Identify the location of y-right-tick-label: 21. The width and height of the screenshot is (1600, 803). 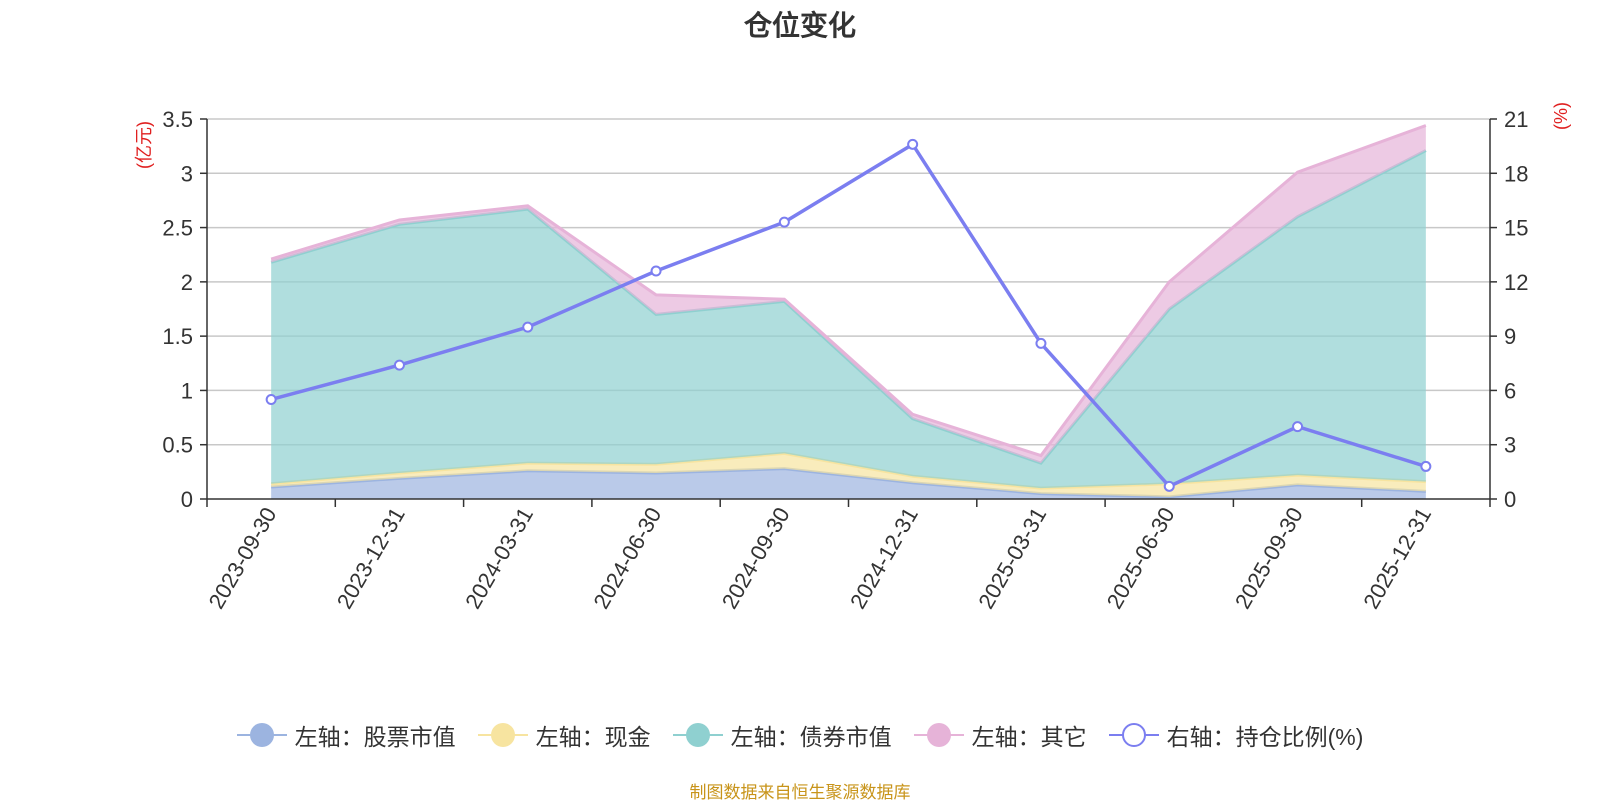
(1516, 119).